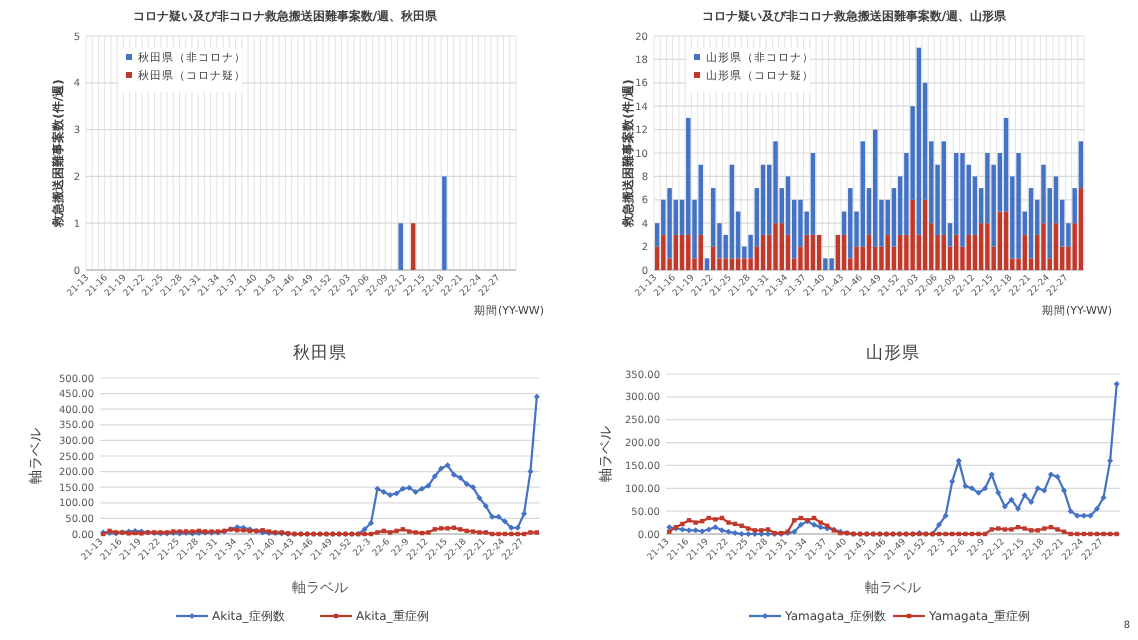  Describe the element at coordinates (893, 353) in the screenshot. I see `chart-title: 山形県` at that location.